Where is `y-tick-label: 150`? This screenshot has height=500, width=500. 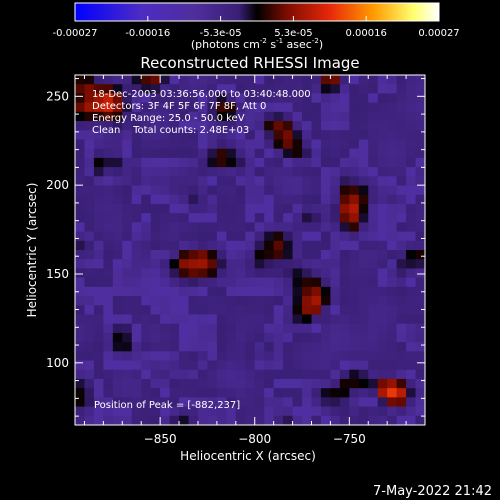
y-tick-label: 150 is located at coordinates (57, 274).